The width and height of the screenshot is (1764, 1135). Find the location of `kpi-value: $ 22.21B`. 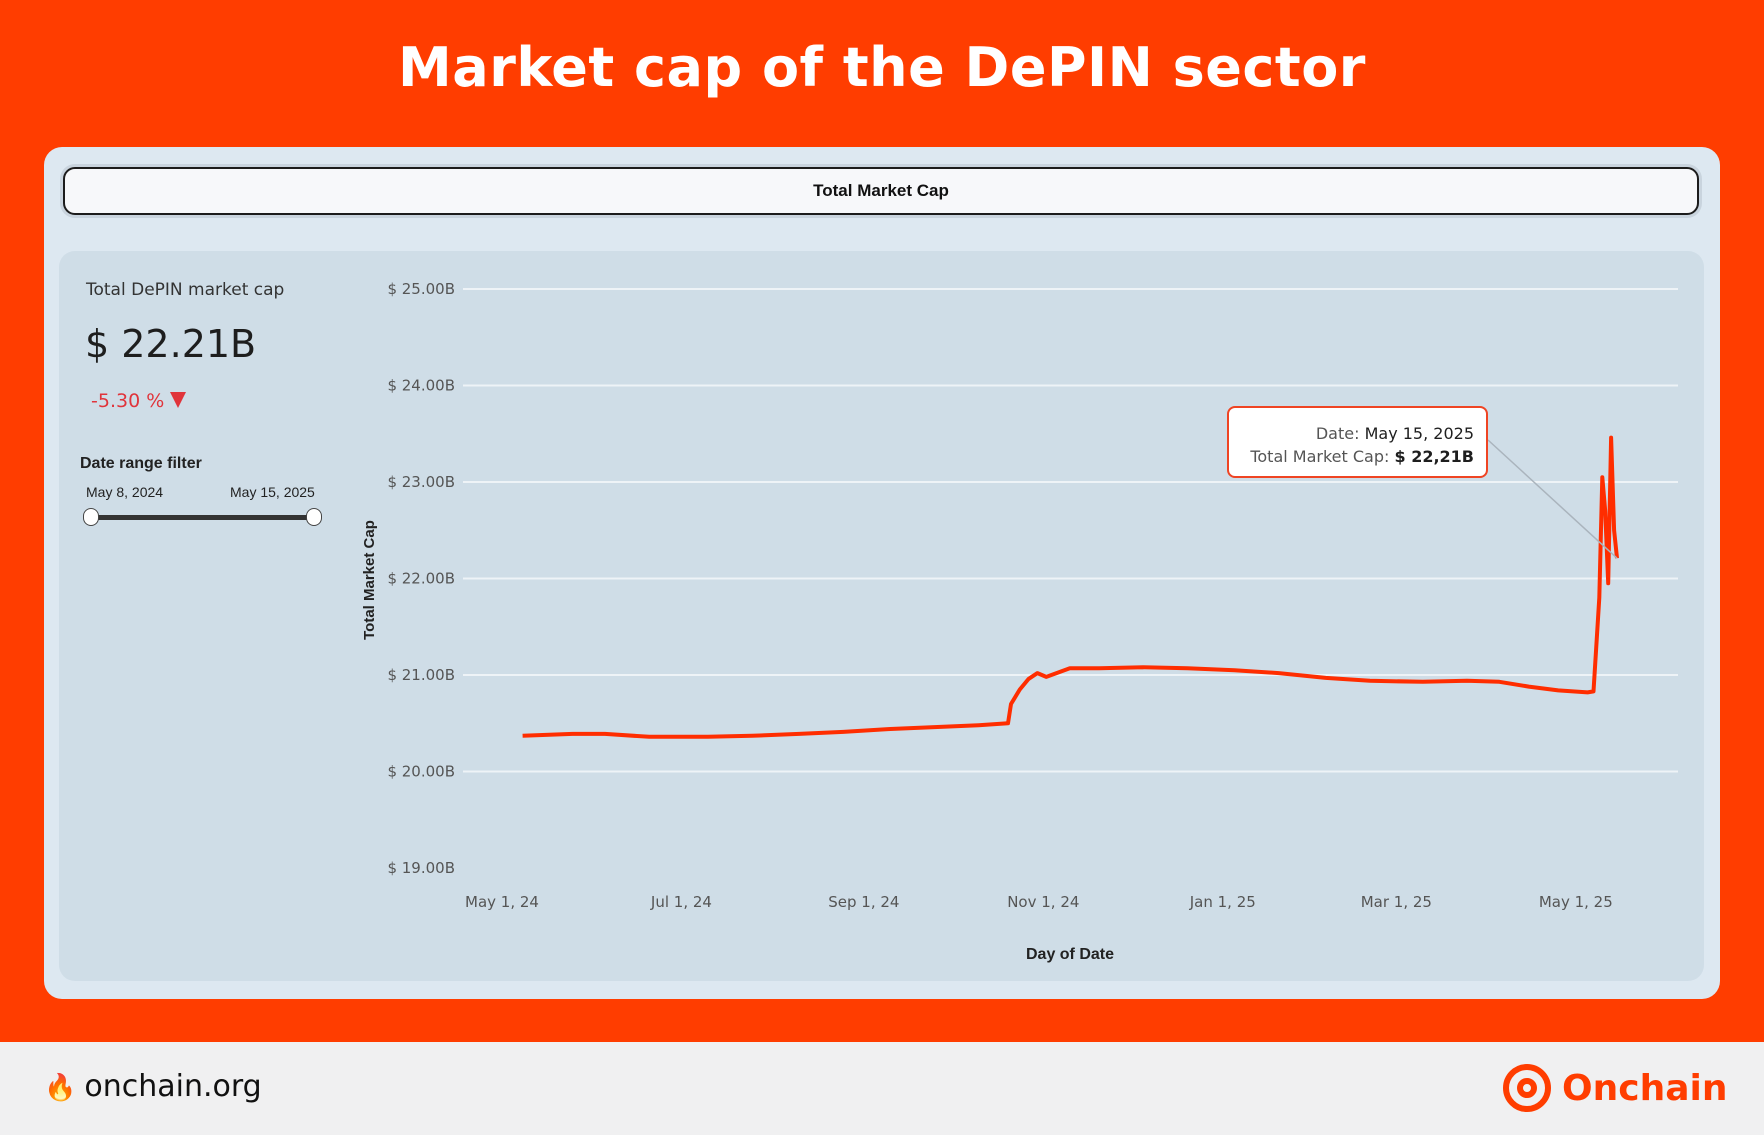

kpi-value: $ 22.21B is located at coordinates (171, 344).